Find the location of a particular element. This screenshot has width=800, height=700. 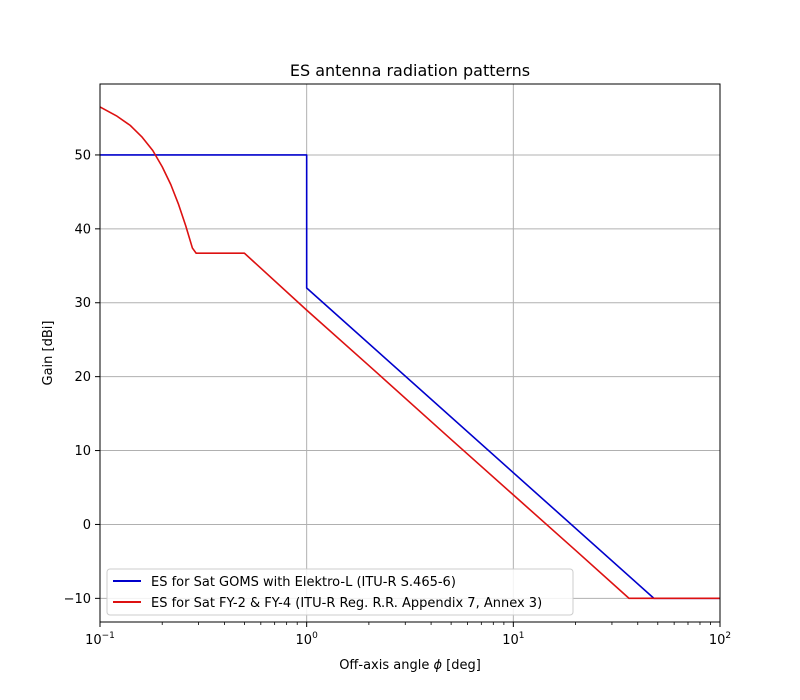

x-tick-label: 10⁻¹ is located at coordinates (100, 639).